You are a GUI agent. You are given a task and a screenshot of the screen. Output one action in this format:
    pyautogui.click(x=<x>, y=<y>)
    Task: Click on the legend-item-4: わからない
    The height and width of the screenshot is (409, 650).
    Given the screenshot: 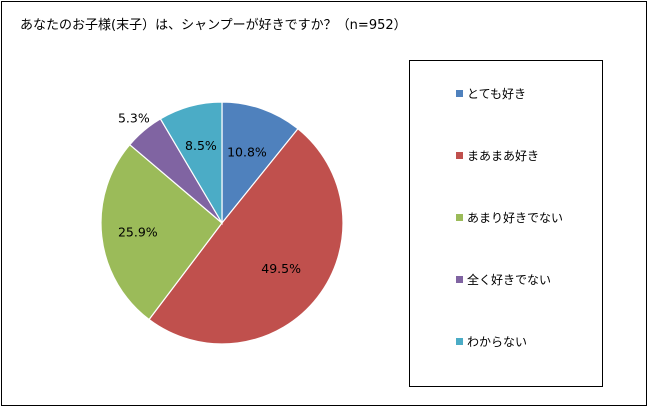 What is the action you would take?
    pyautogui.click(x=491, y=341)
    